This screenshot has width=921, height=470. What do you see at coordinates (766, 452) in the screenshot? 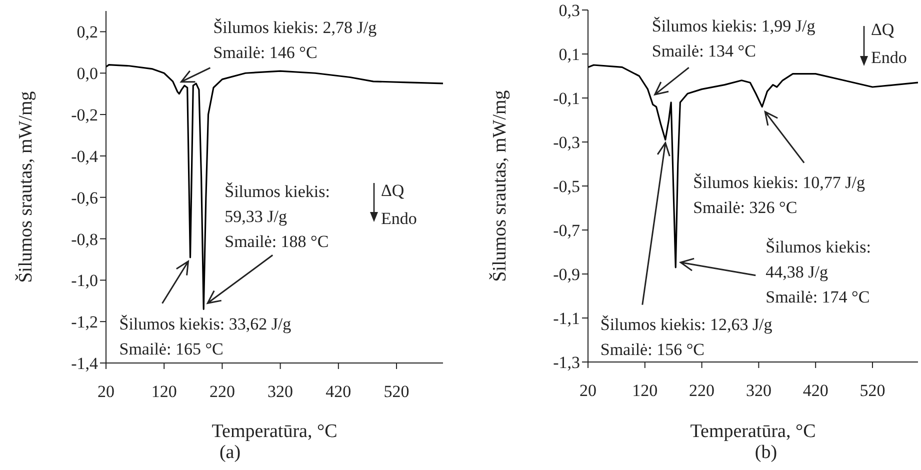
I see `text: (b)` at bounding box center [766, 452].